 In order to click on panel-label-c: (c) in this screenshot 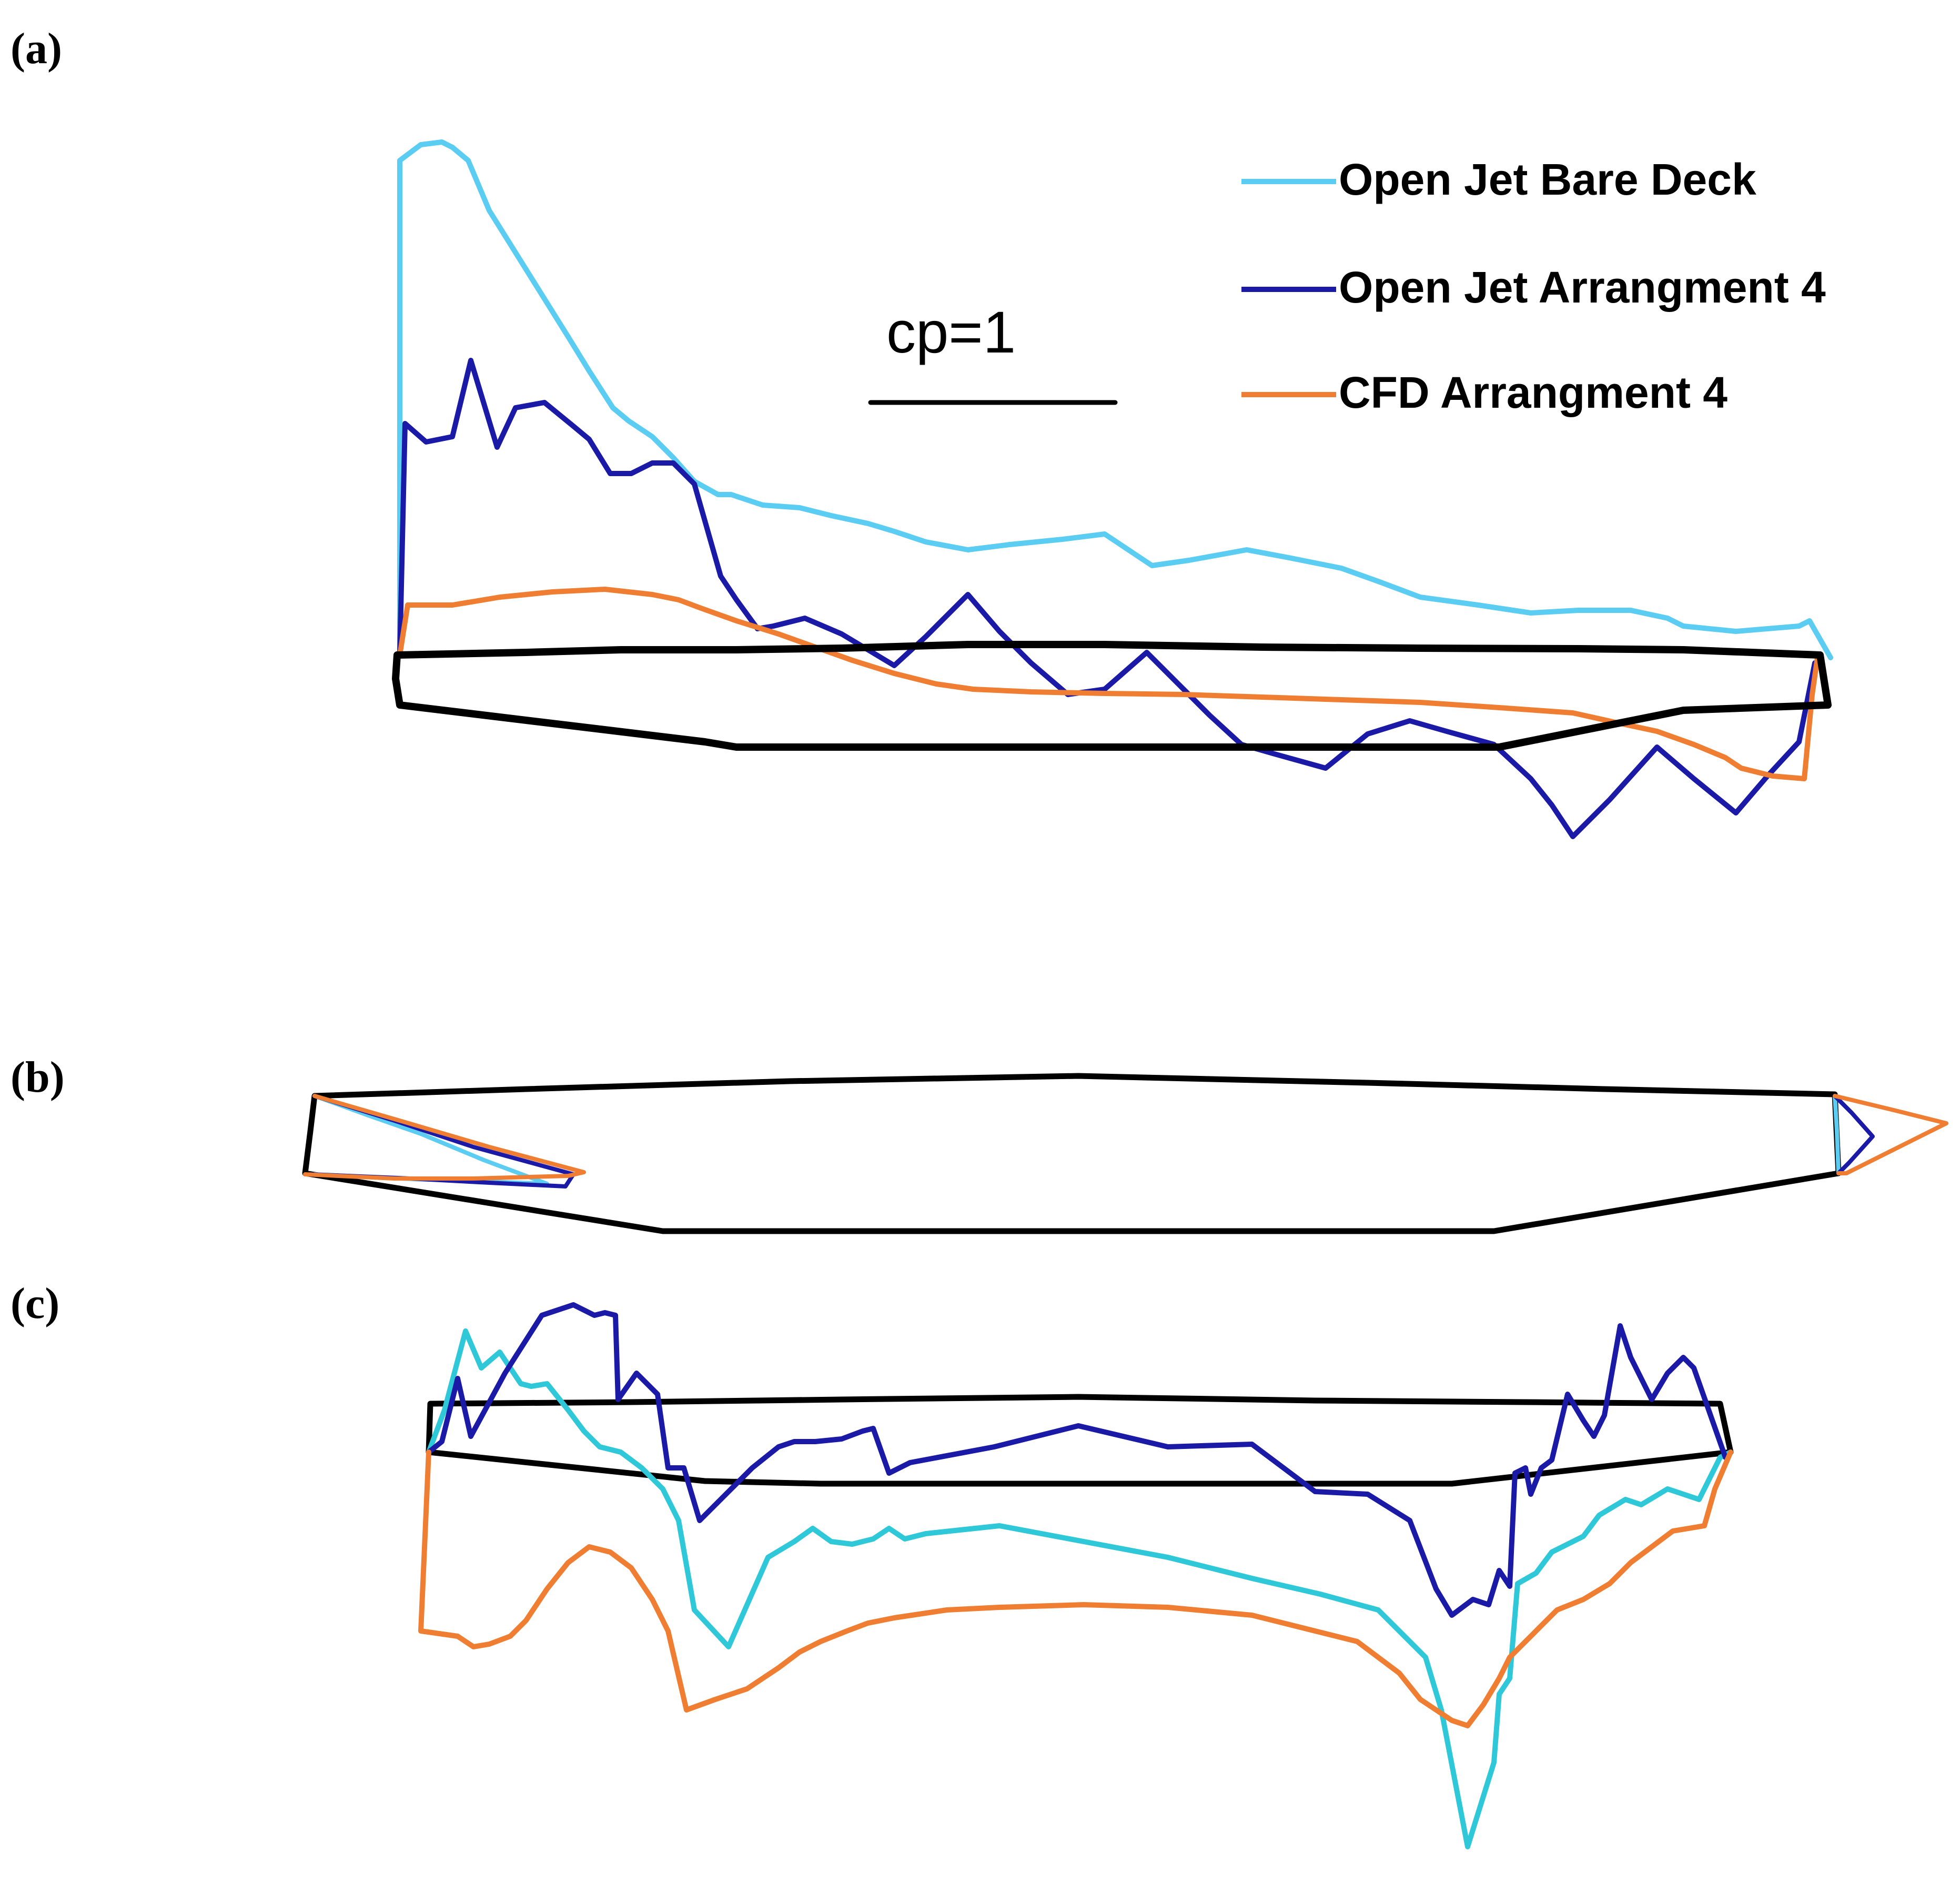, I will do `click(35, 1303)`.